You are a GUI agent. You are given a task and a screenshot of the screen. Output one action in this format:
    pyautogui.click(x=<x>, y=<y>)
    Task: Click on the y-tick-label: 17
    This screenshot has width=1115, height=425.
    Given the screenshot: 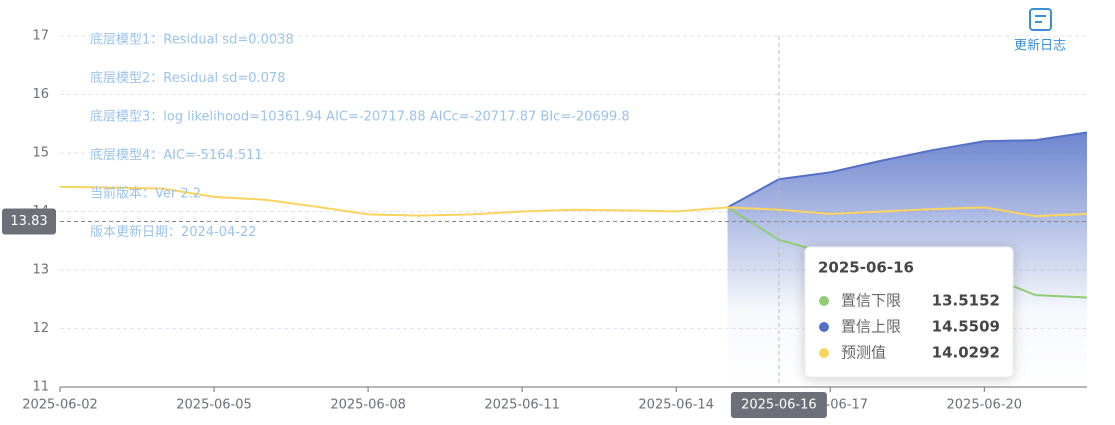 What is the action you would take?
    pyautogui.click(x=40, y=36)
    